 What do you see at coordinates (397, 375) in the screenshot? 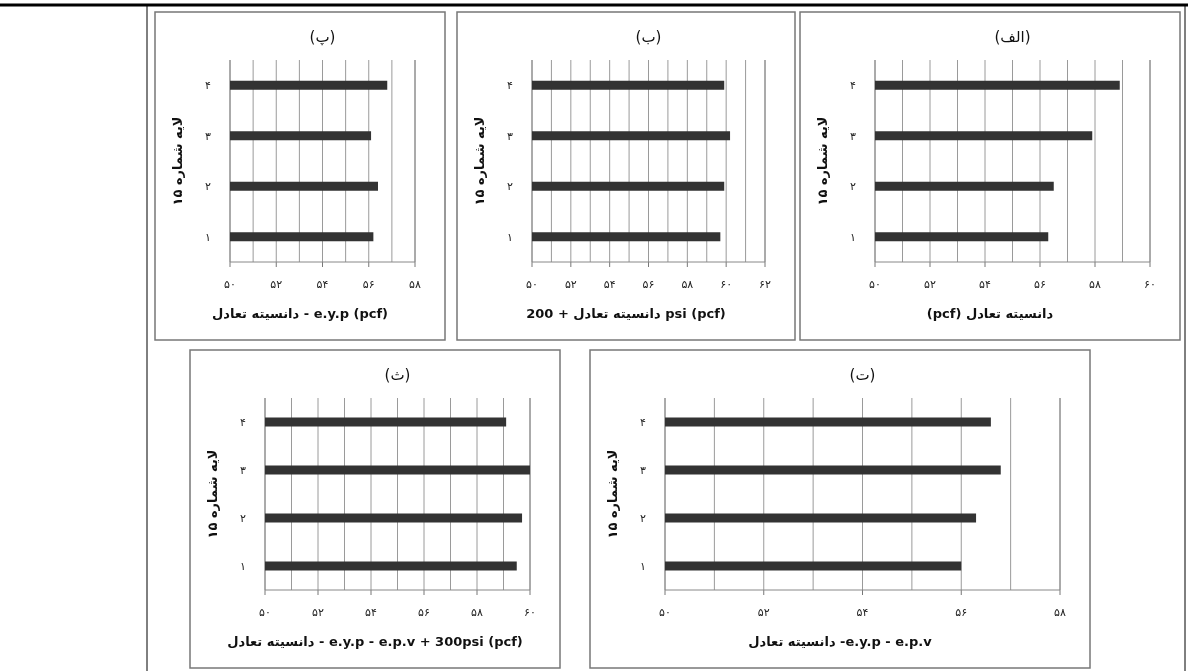
I see `chart-title: (ث)` at bounding box center [397, 375].